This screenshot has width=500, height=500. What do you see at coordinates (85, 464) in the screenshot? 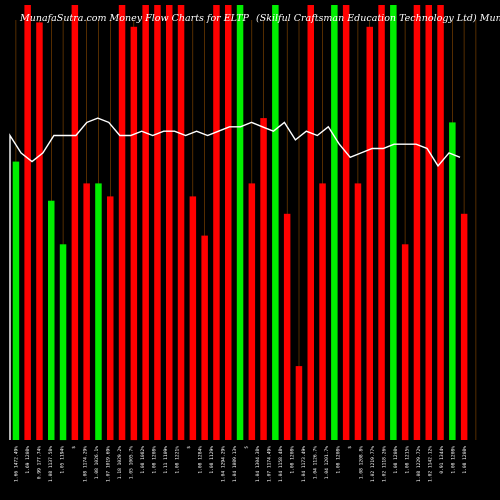
I see `x-tick-label: 1.08 1174.29%` at bounding box center [85, 464].